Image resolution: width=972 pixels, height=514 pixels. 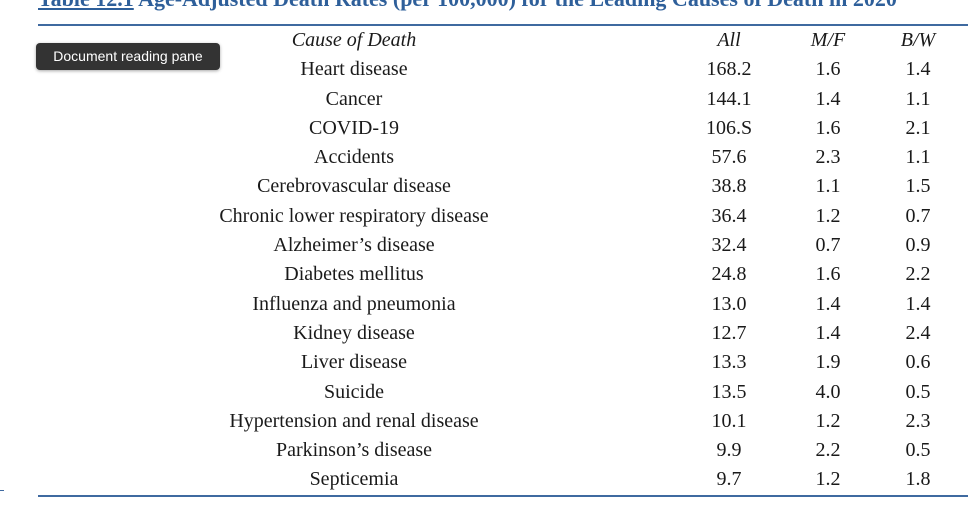 What do you see at coordinates (828, 186) in the screenshot?
I see `cell-mf: 1.1` at bounding box center [828, 186].